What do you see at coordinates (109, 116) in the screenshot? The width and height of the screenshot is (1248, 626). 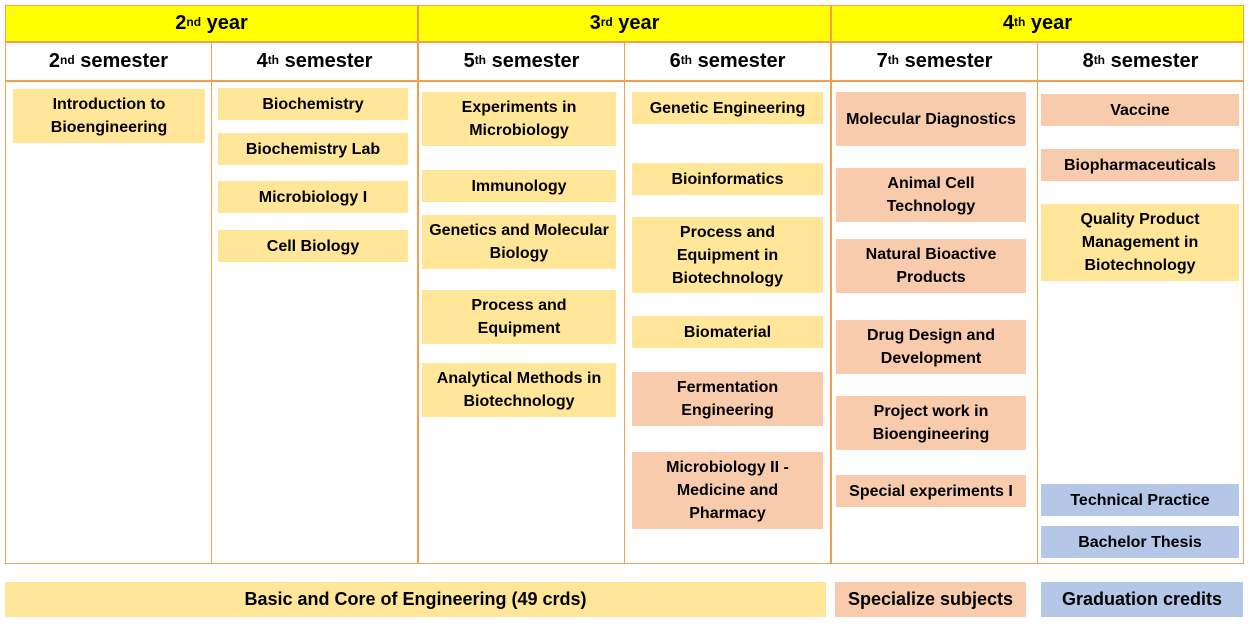 I see `subject-box: Introduction to Bioengineering` at bounding box center [109, 116].